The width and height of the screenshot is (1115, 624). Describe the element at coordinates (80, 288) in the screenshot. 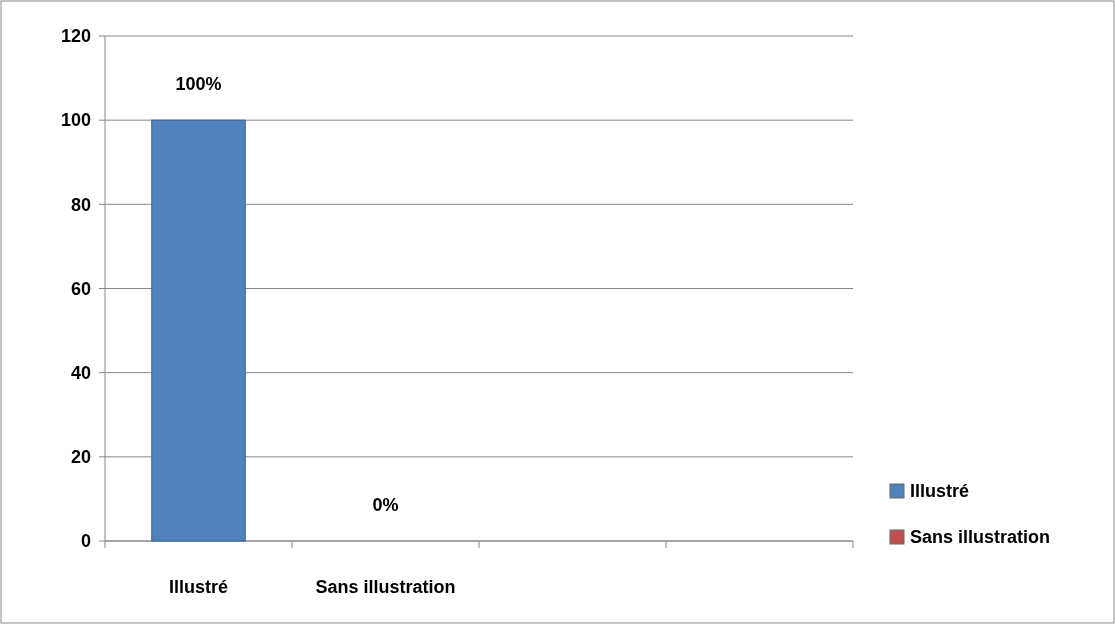

I see `y-tick-label: 60` at that location.